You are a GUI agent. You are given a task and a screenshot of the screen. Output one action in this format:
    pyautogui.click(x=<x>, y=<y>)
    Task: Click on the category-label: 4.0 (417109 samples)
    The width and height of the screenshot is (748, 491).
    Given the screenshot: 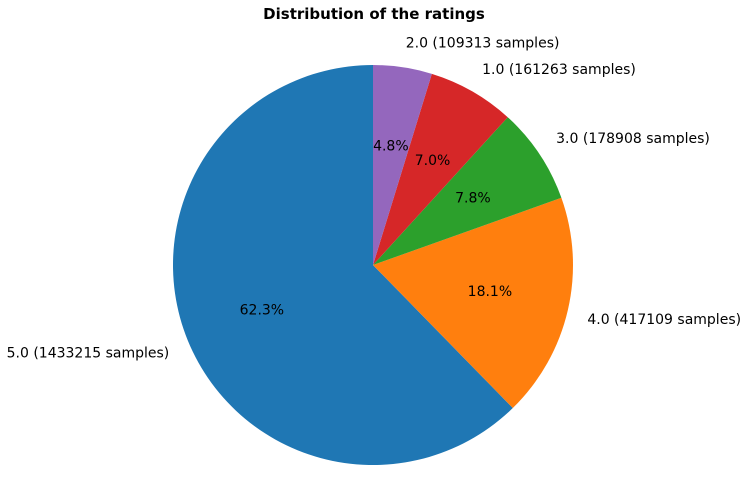 What is the action you would take?
    pyautogui.click(x=664, y=320)
    